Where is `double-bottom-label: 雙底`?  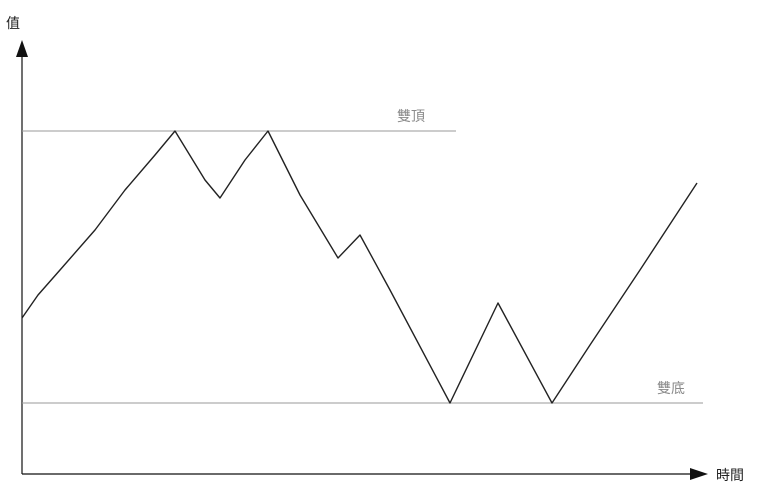 double-bottom-label: 雙底 is located at coordinates (671, 389).